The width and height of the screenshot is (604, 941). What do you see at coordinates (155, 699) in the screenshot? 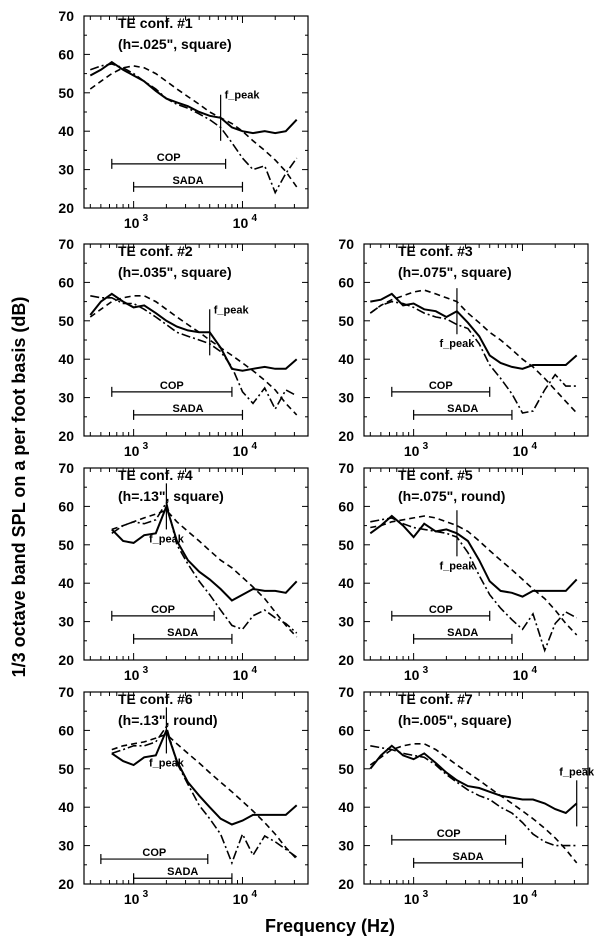
I see `panel-title-line1: TE conf. #6` at bounding box center [155, 699].